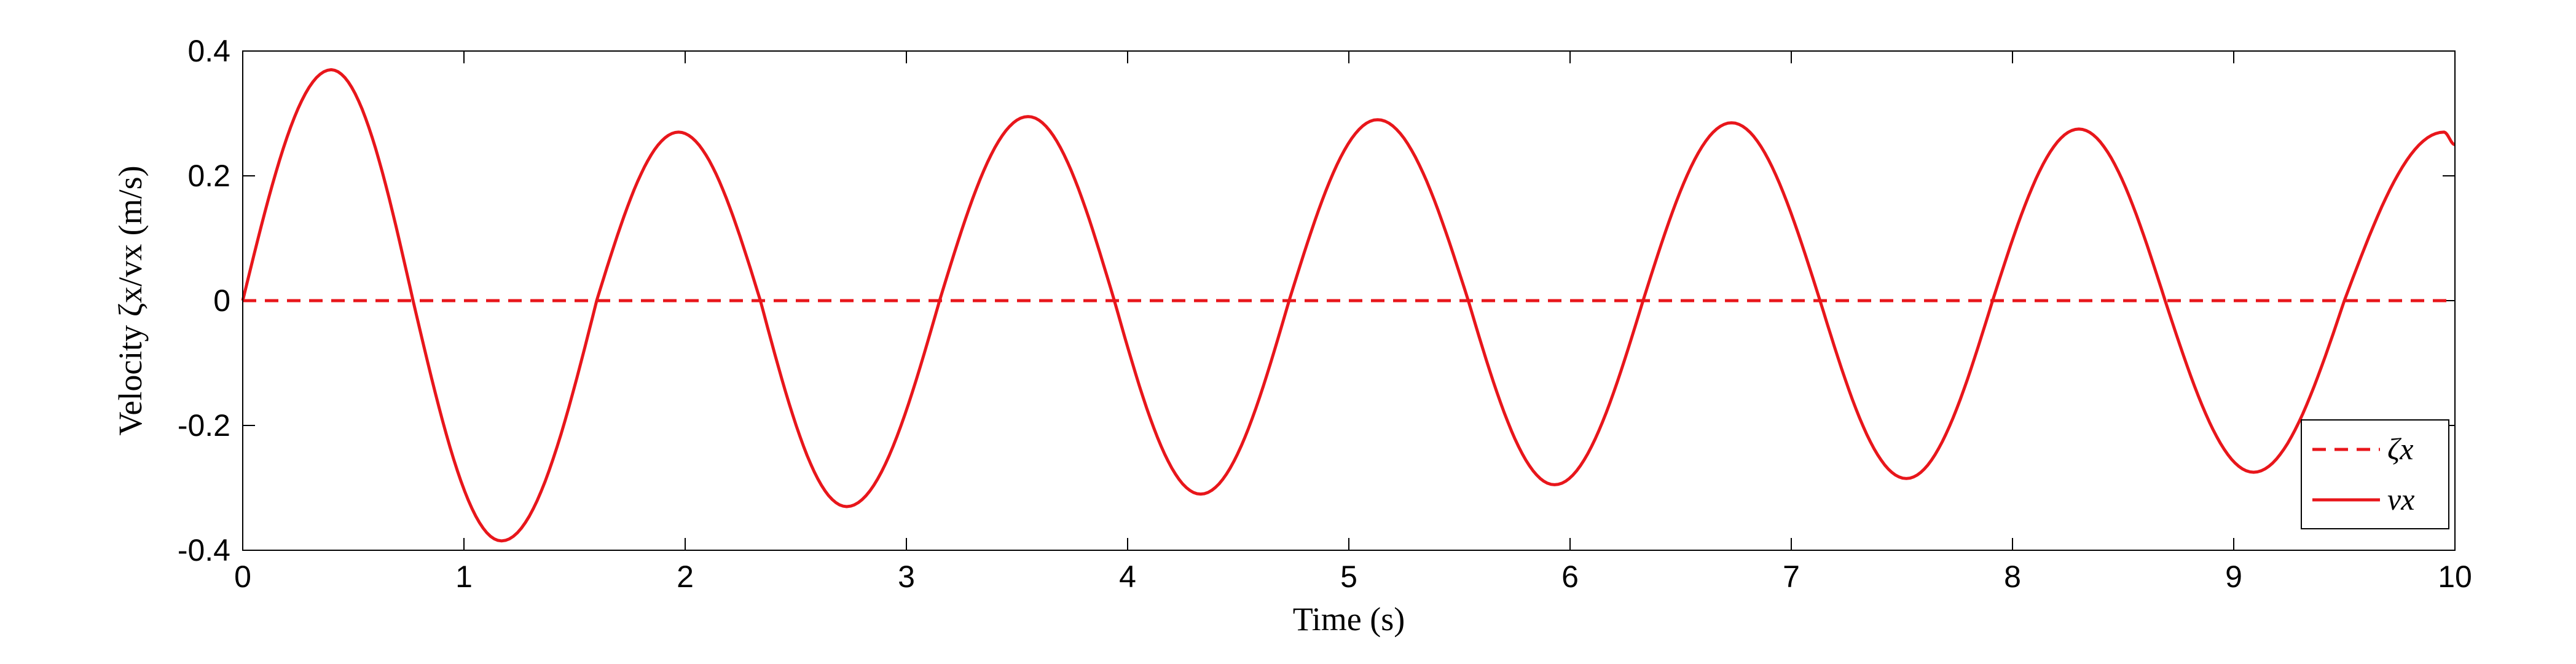 The width and height of the screenshot is (2576, 664). Describe the element at coordinates (464, 576) in the screenshot. I see `x-tick-label: 1` at that location.